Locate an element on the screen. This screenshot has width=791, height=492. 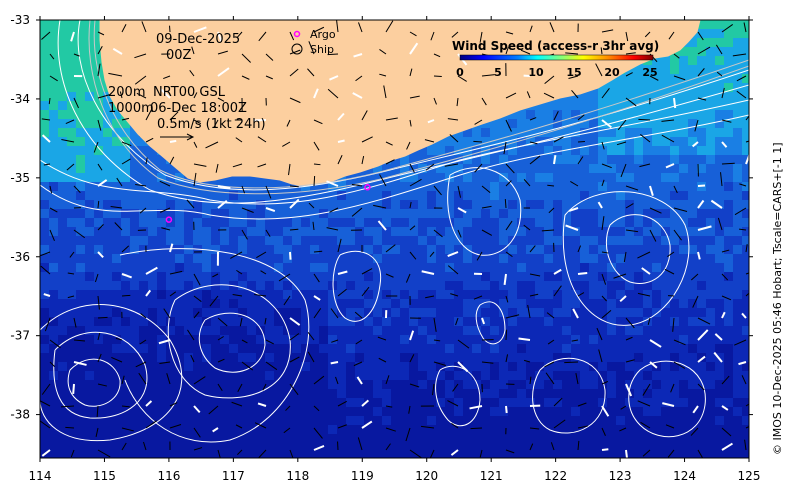
depth-label-200: 200m is located at coordinates (126, 92).